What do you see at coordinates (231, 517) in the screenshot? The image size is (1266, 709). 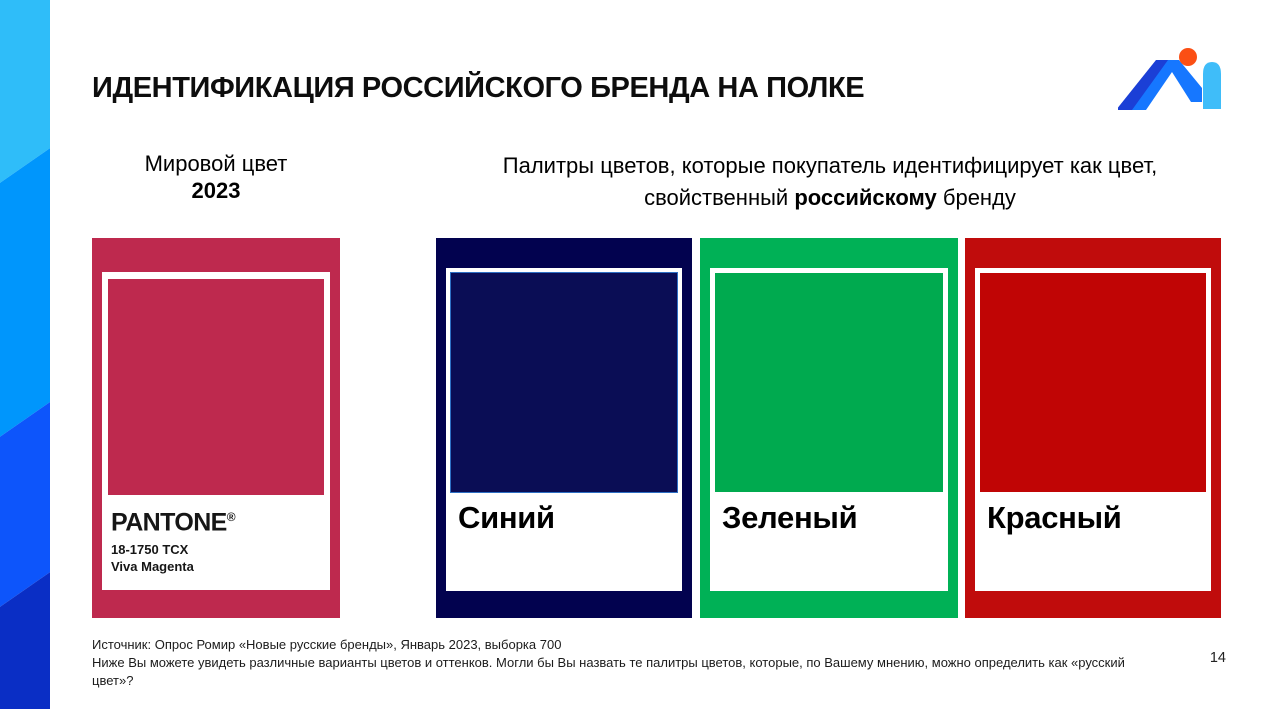 I see `registered-mark: ®` at bounding box center [231, 517].